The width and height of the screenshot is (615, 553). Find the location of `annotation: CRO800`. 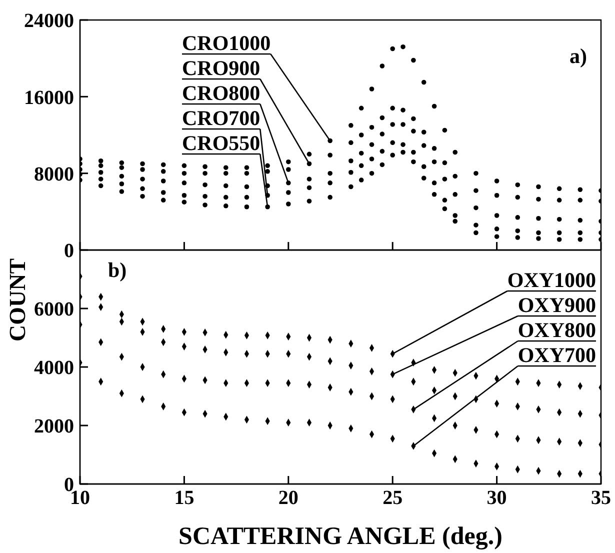

annotation: CRO800 is located at coordinates (221, 93).